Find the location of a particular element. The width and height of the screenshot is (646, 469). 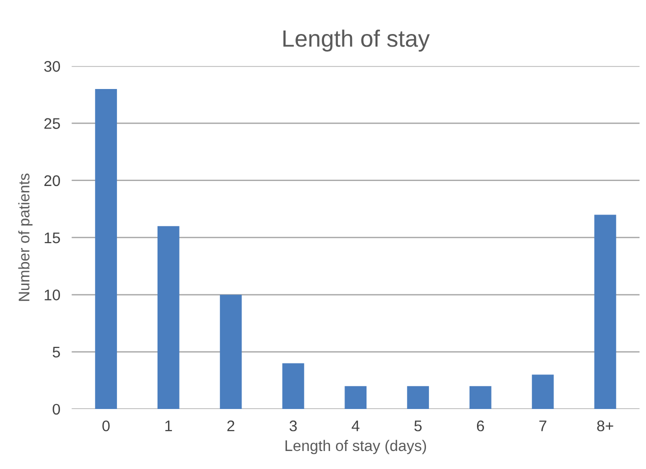

x-axis-title: Length of stay (days) is located at coordinates (356, 447).